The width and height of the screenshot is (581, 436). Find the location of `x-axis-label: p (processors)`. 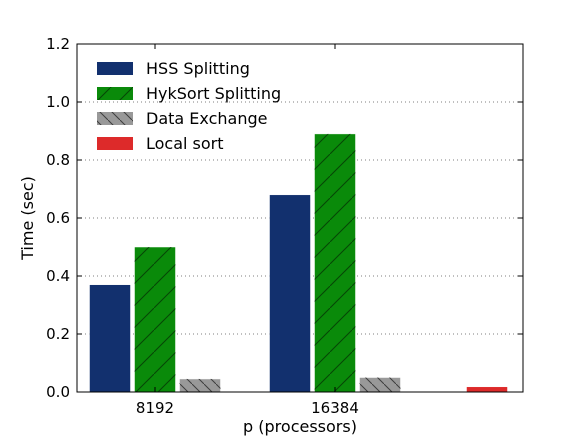

x-axis-label: p (processors) is located at coordinates (300, 426).